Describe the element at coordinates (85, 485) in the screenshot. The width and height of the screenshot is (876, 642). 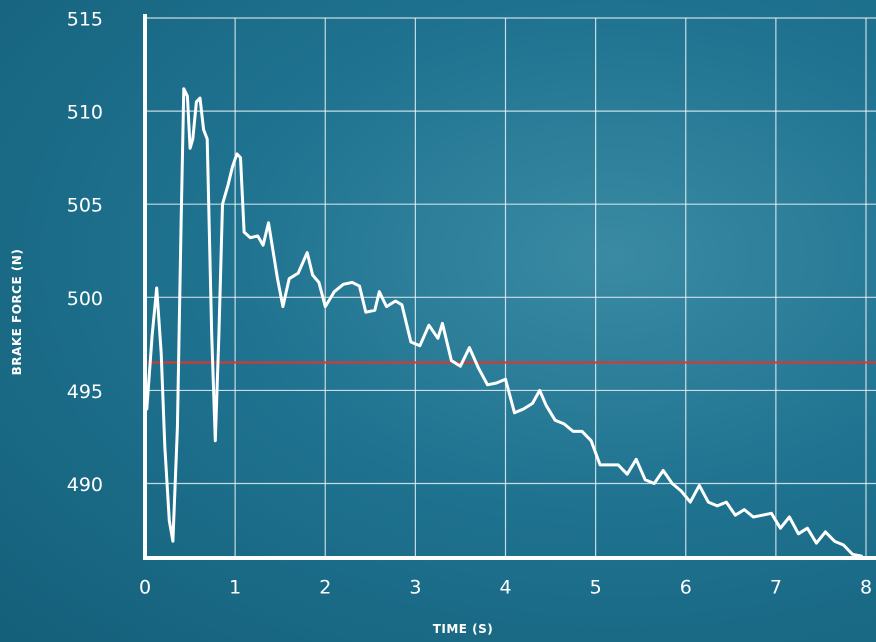
I see `y-tick-label: 490` at that location.